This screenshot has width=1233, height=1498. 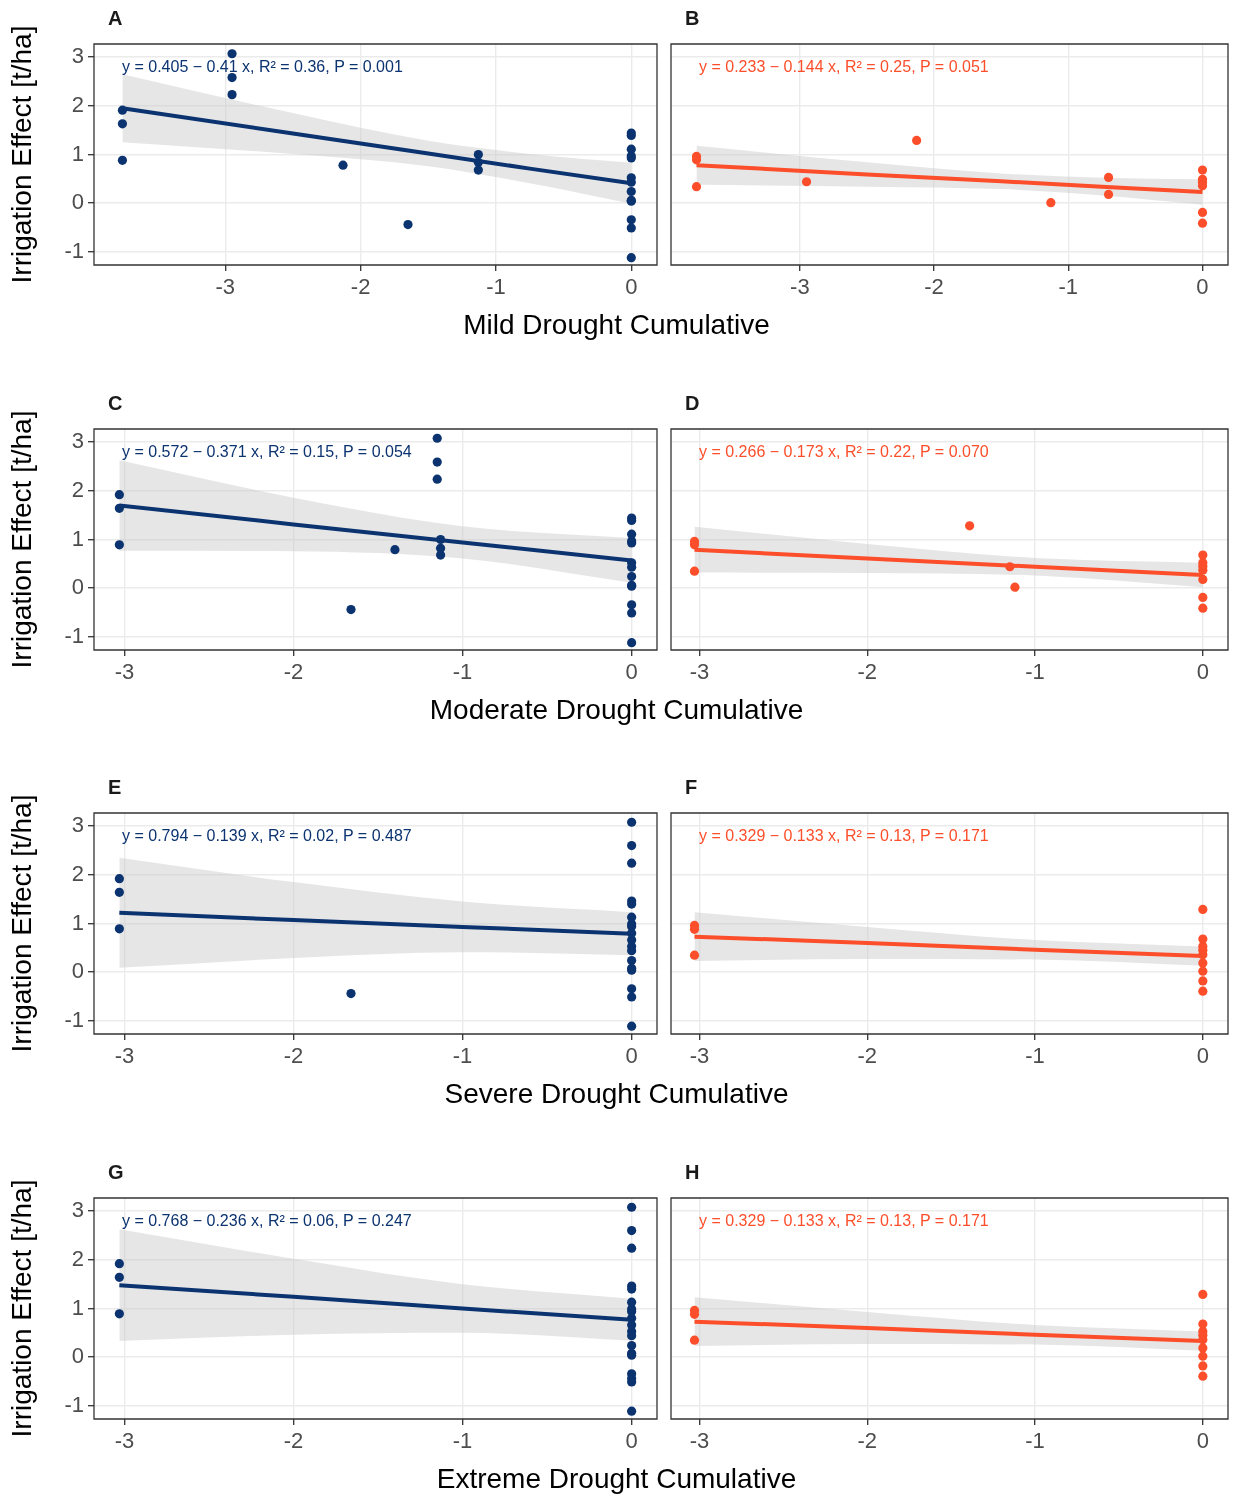 I want to click on x-axis-title: Moderate Drought Cumulative, so click(x=616, y=709).